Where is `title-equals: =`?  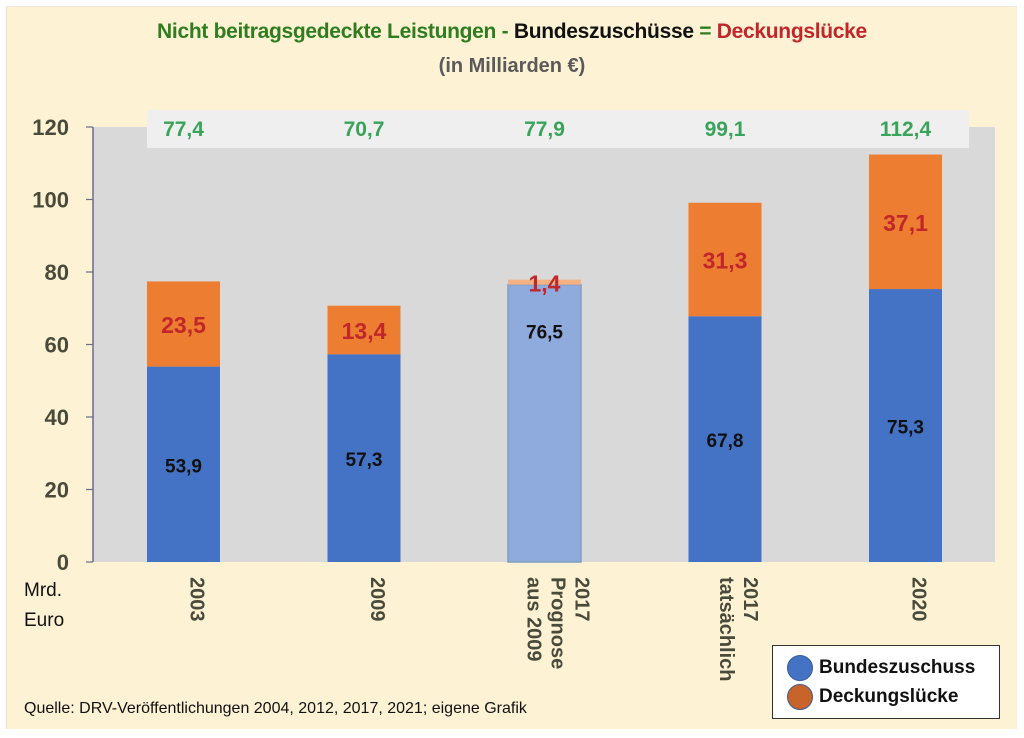
title-equals: = is located at coordinates (705, 31).